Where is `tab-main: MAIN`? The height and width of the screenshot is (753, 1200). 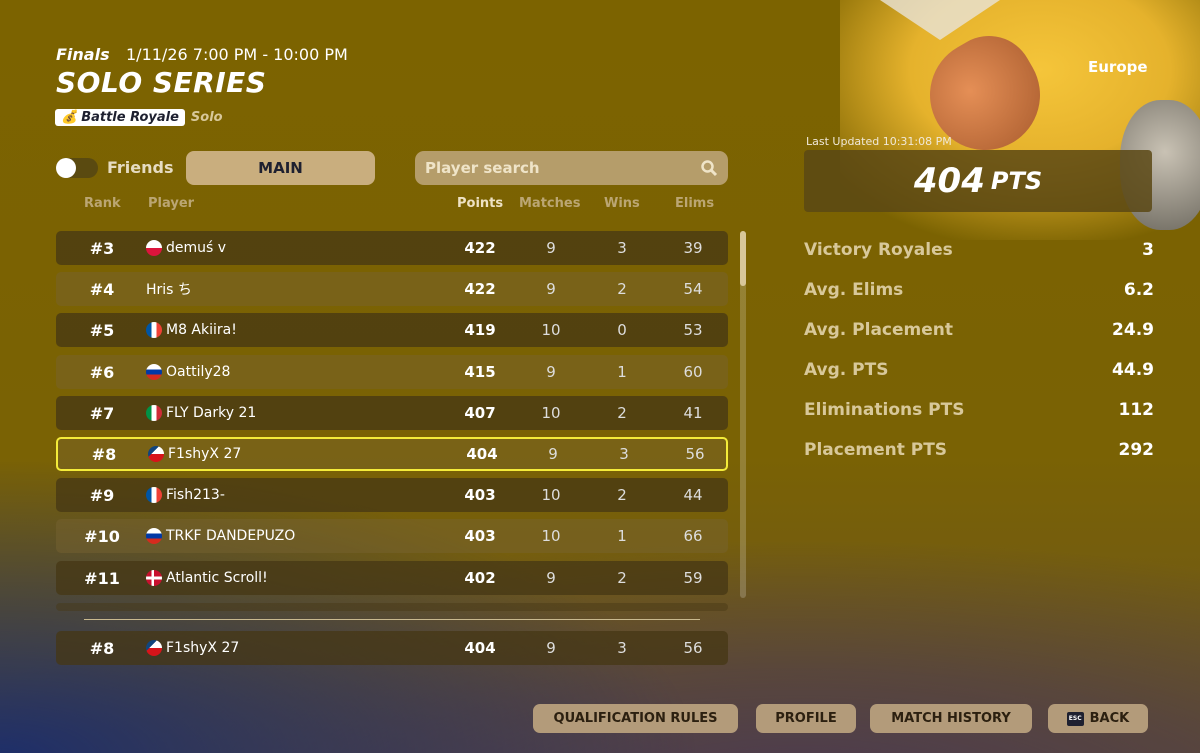
tab-main: MAIN is located at coordinates (280, 168).